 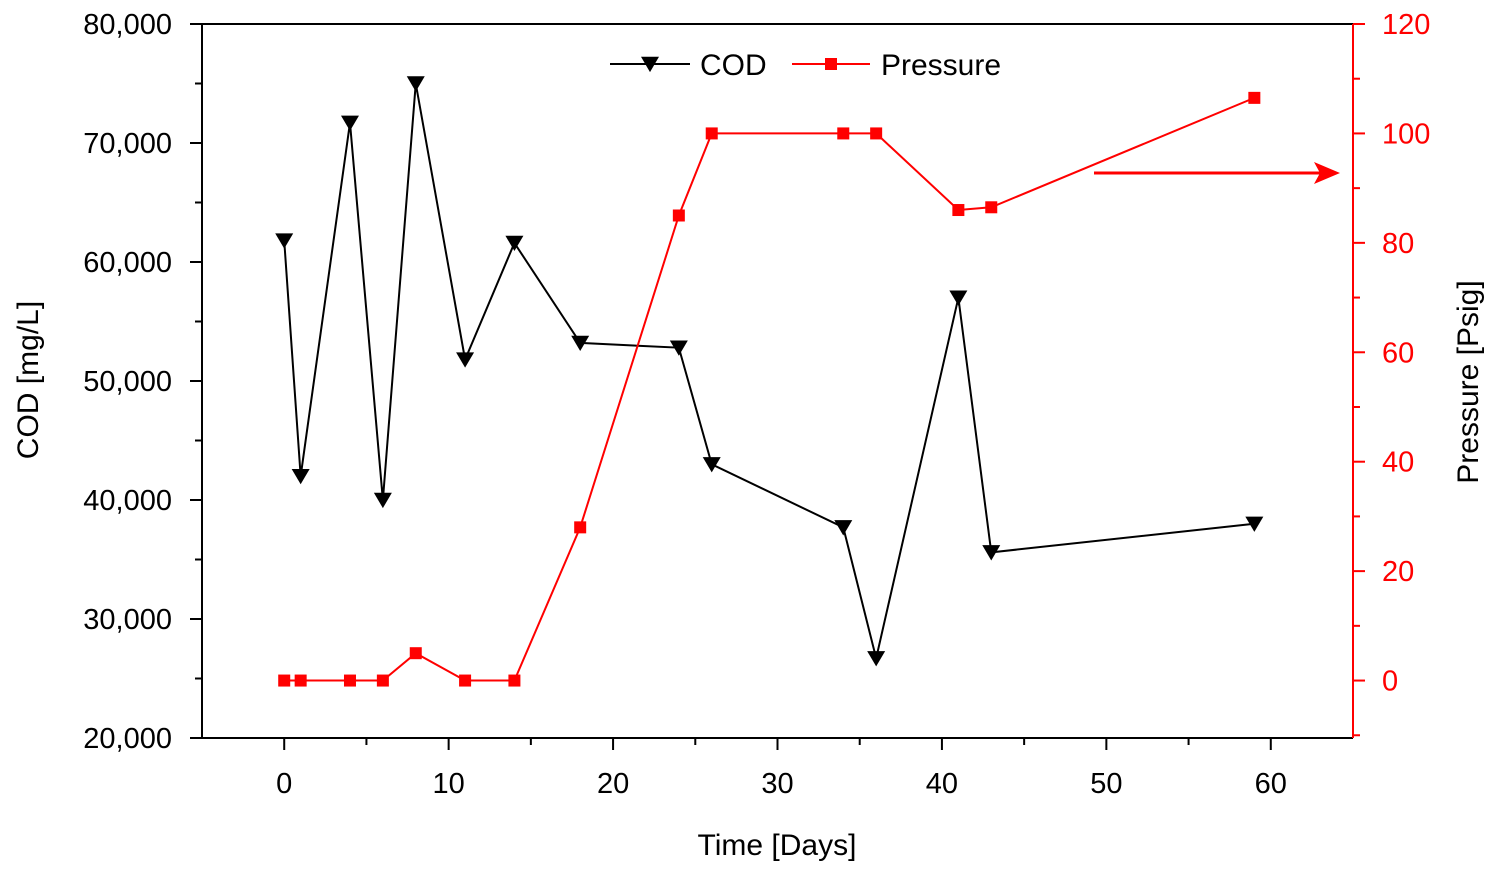 I want to click on y-tick-label: 60,000, so click(x=127, y=263).